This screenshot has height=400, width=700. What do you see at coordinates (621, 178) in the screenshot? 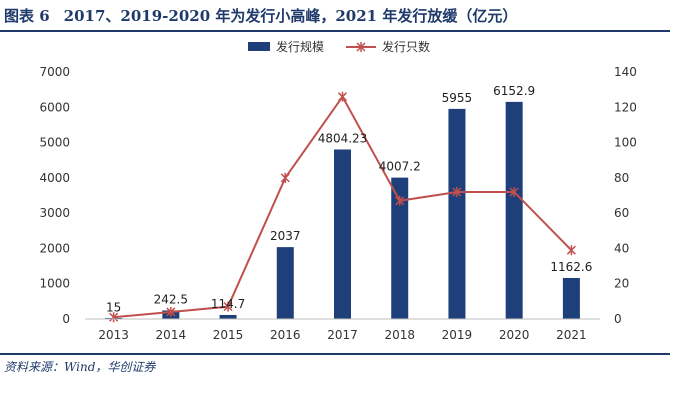
I see `y-right-tick-label: 80` at bounding box center [621, 178].